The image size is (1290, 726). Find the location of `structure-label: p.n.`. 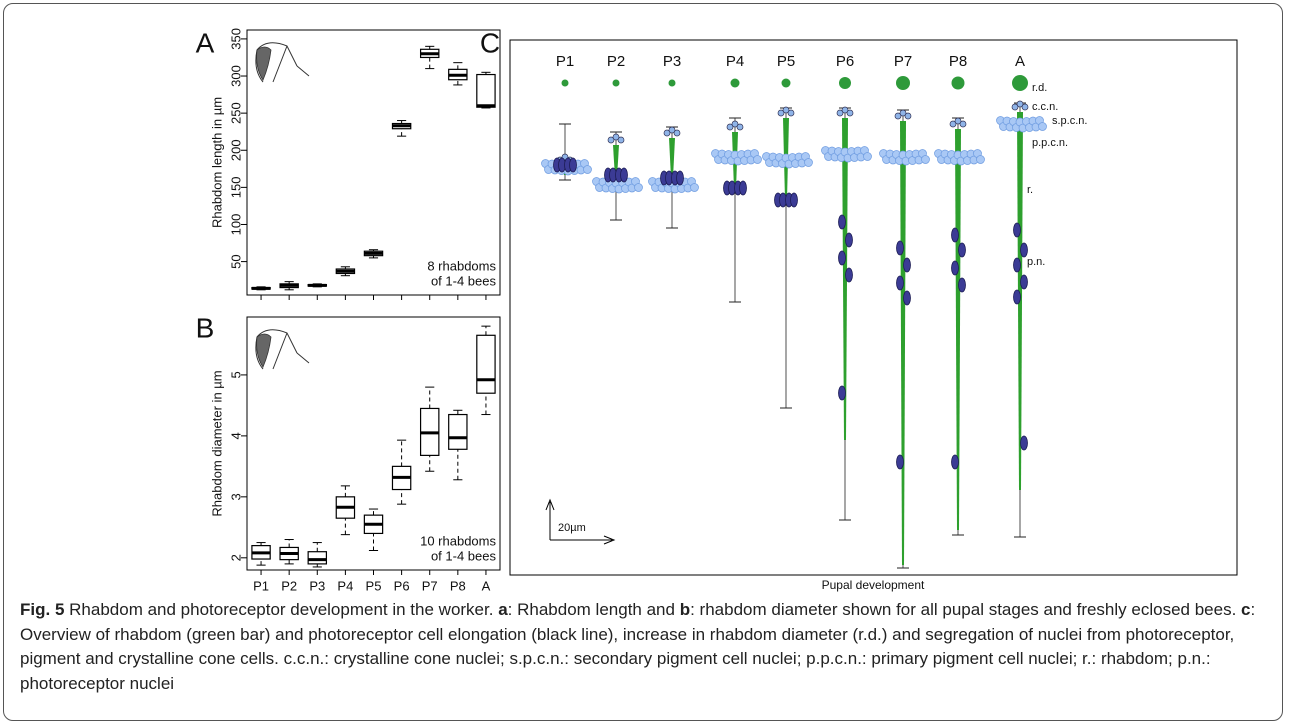

structure-label: p.n. is located at coordinates (1036, 262).